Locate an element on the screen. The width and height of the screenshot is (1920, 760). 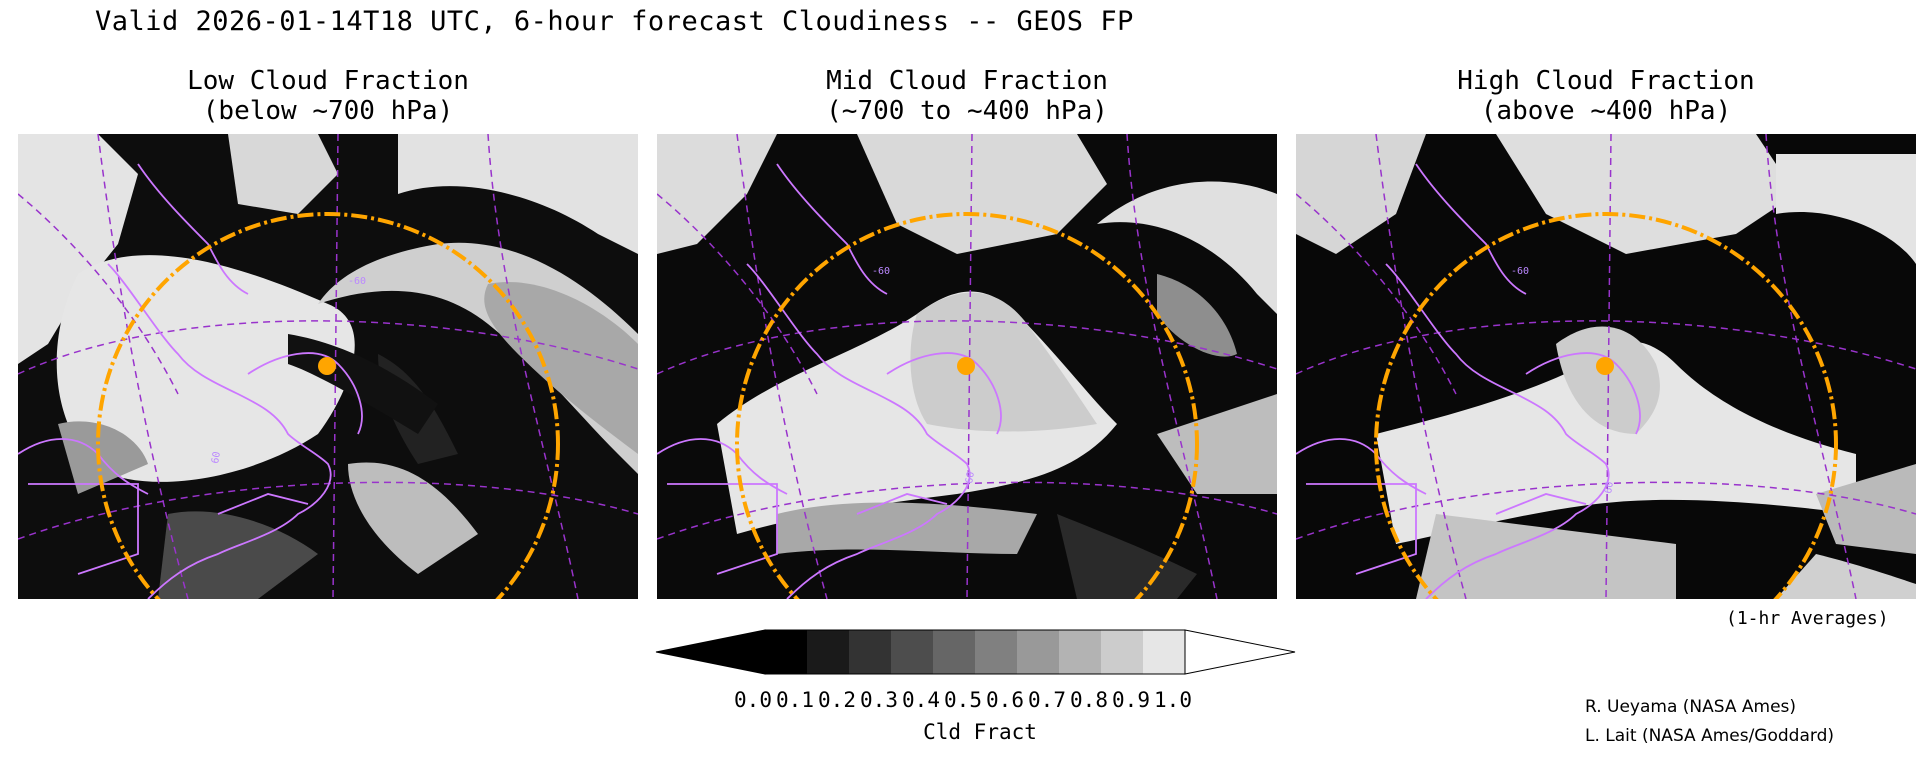
panel-title-line2: (below ~700 hPa) is located at coordinates (328, 111).